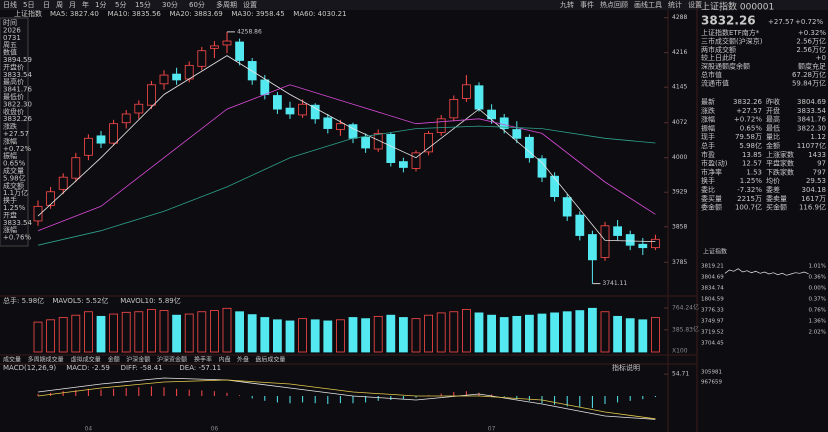  What do you see at coordinates (12, 360) in the screenshot?
I see `indicator-tab: 成交量` at bounding box center [12, 360].